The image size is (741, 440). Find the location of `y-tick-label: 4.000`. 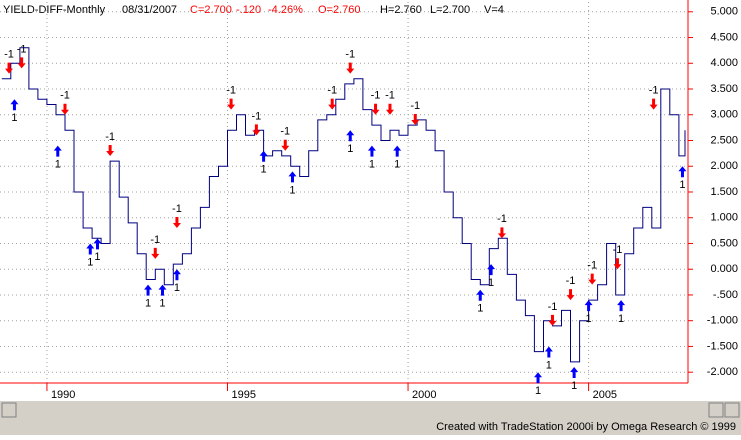

y-tick-label: 4.000 is located at coordinates (724, 63).